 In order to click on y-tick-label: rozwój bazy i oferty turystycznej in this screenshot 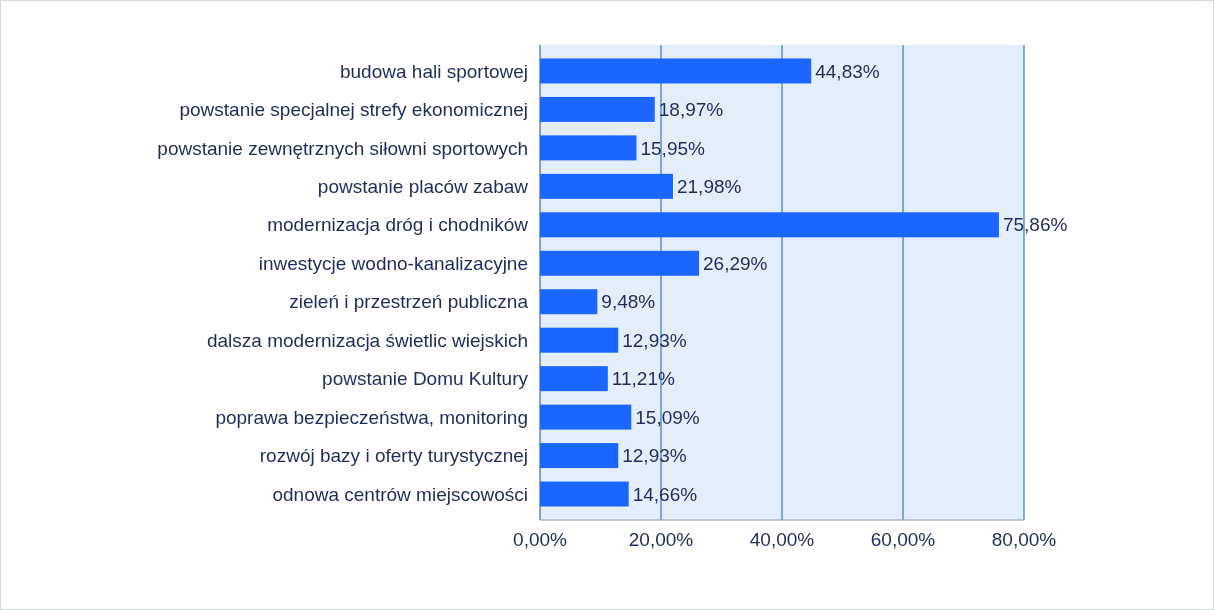, I will do `click(393, 456)`.